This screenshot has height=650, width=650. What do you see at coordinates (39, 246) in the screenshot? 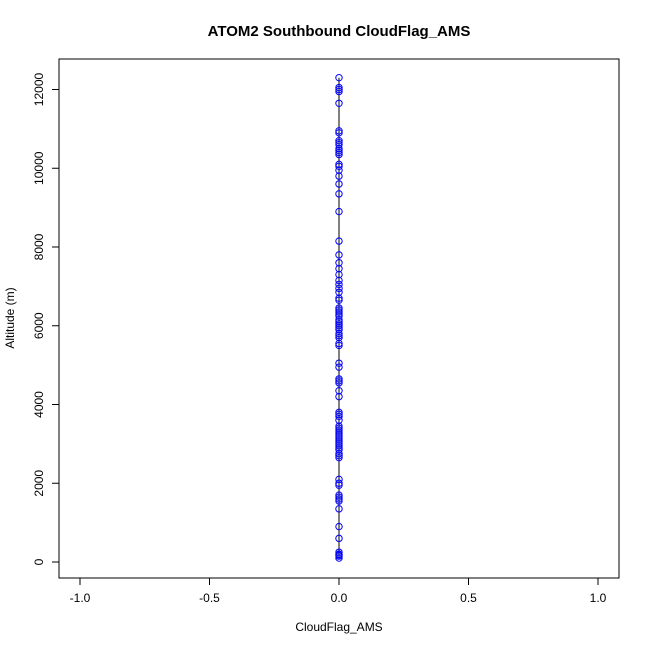
I see `y-tick-label: 8000` at bounding box center [39, 246].